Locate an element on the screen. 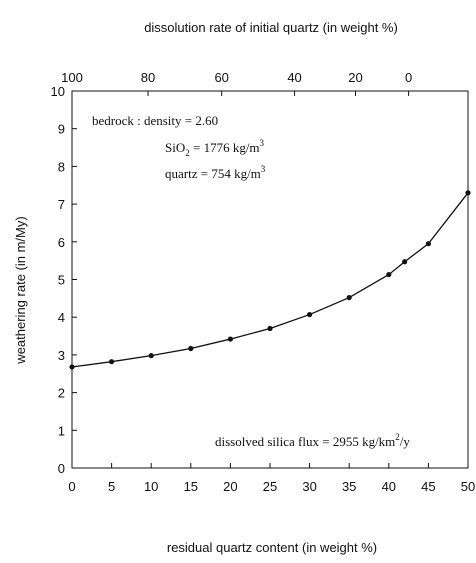 This screenshot has height=563, width=476. x-tick-label: 15 is located at coordinates (191, 486).